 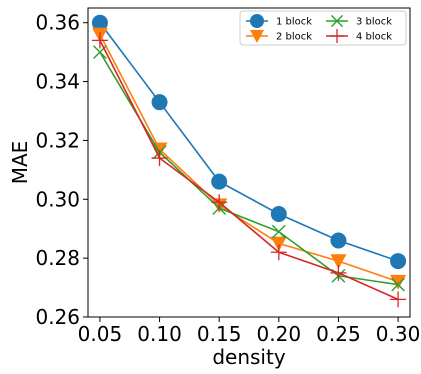 I want to click on x-axis-title: density, so click(x=248, y=357).